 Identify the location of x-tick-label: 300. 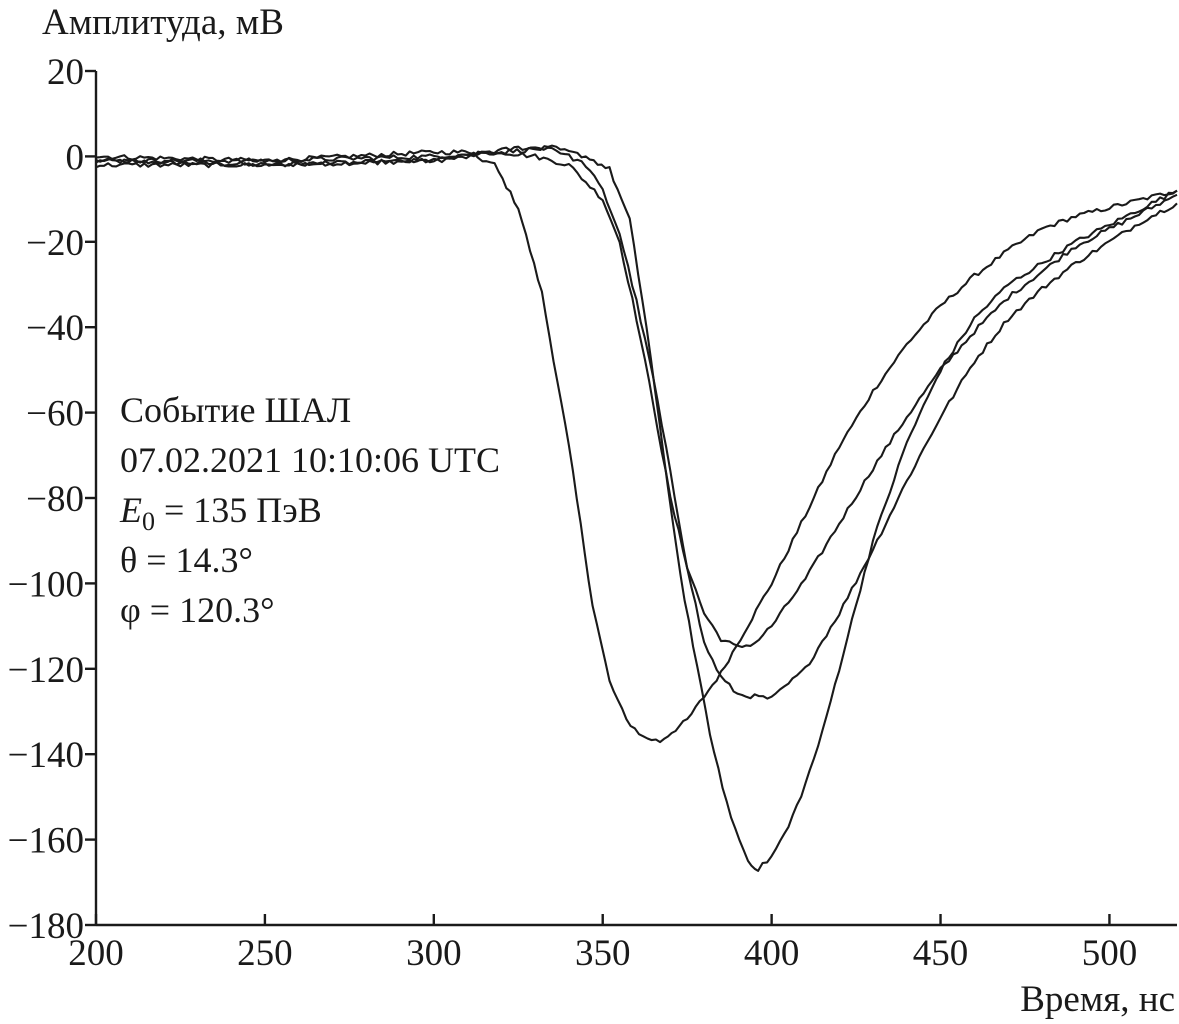
(434, 953).